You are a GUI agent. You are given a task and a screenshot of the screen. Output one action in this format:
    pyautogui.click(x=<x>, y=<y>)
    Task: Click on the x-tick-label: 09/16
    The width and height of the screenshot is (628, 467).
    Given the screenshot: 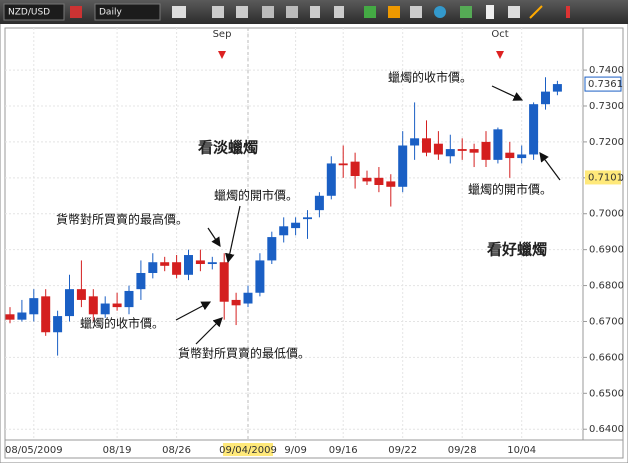 What is the action you would take?
    pyautogui.click(x=343, y=450)
    